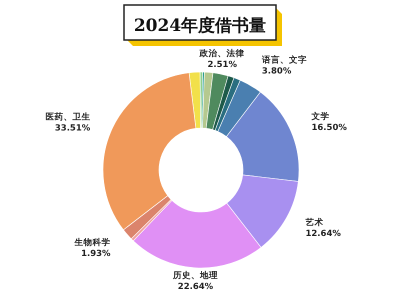 This screenshot has width=403, height=302. I want to click on slice-label: 文学, so click(320, 116).